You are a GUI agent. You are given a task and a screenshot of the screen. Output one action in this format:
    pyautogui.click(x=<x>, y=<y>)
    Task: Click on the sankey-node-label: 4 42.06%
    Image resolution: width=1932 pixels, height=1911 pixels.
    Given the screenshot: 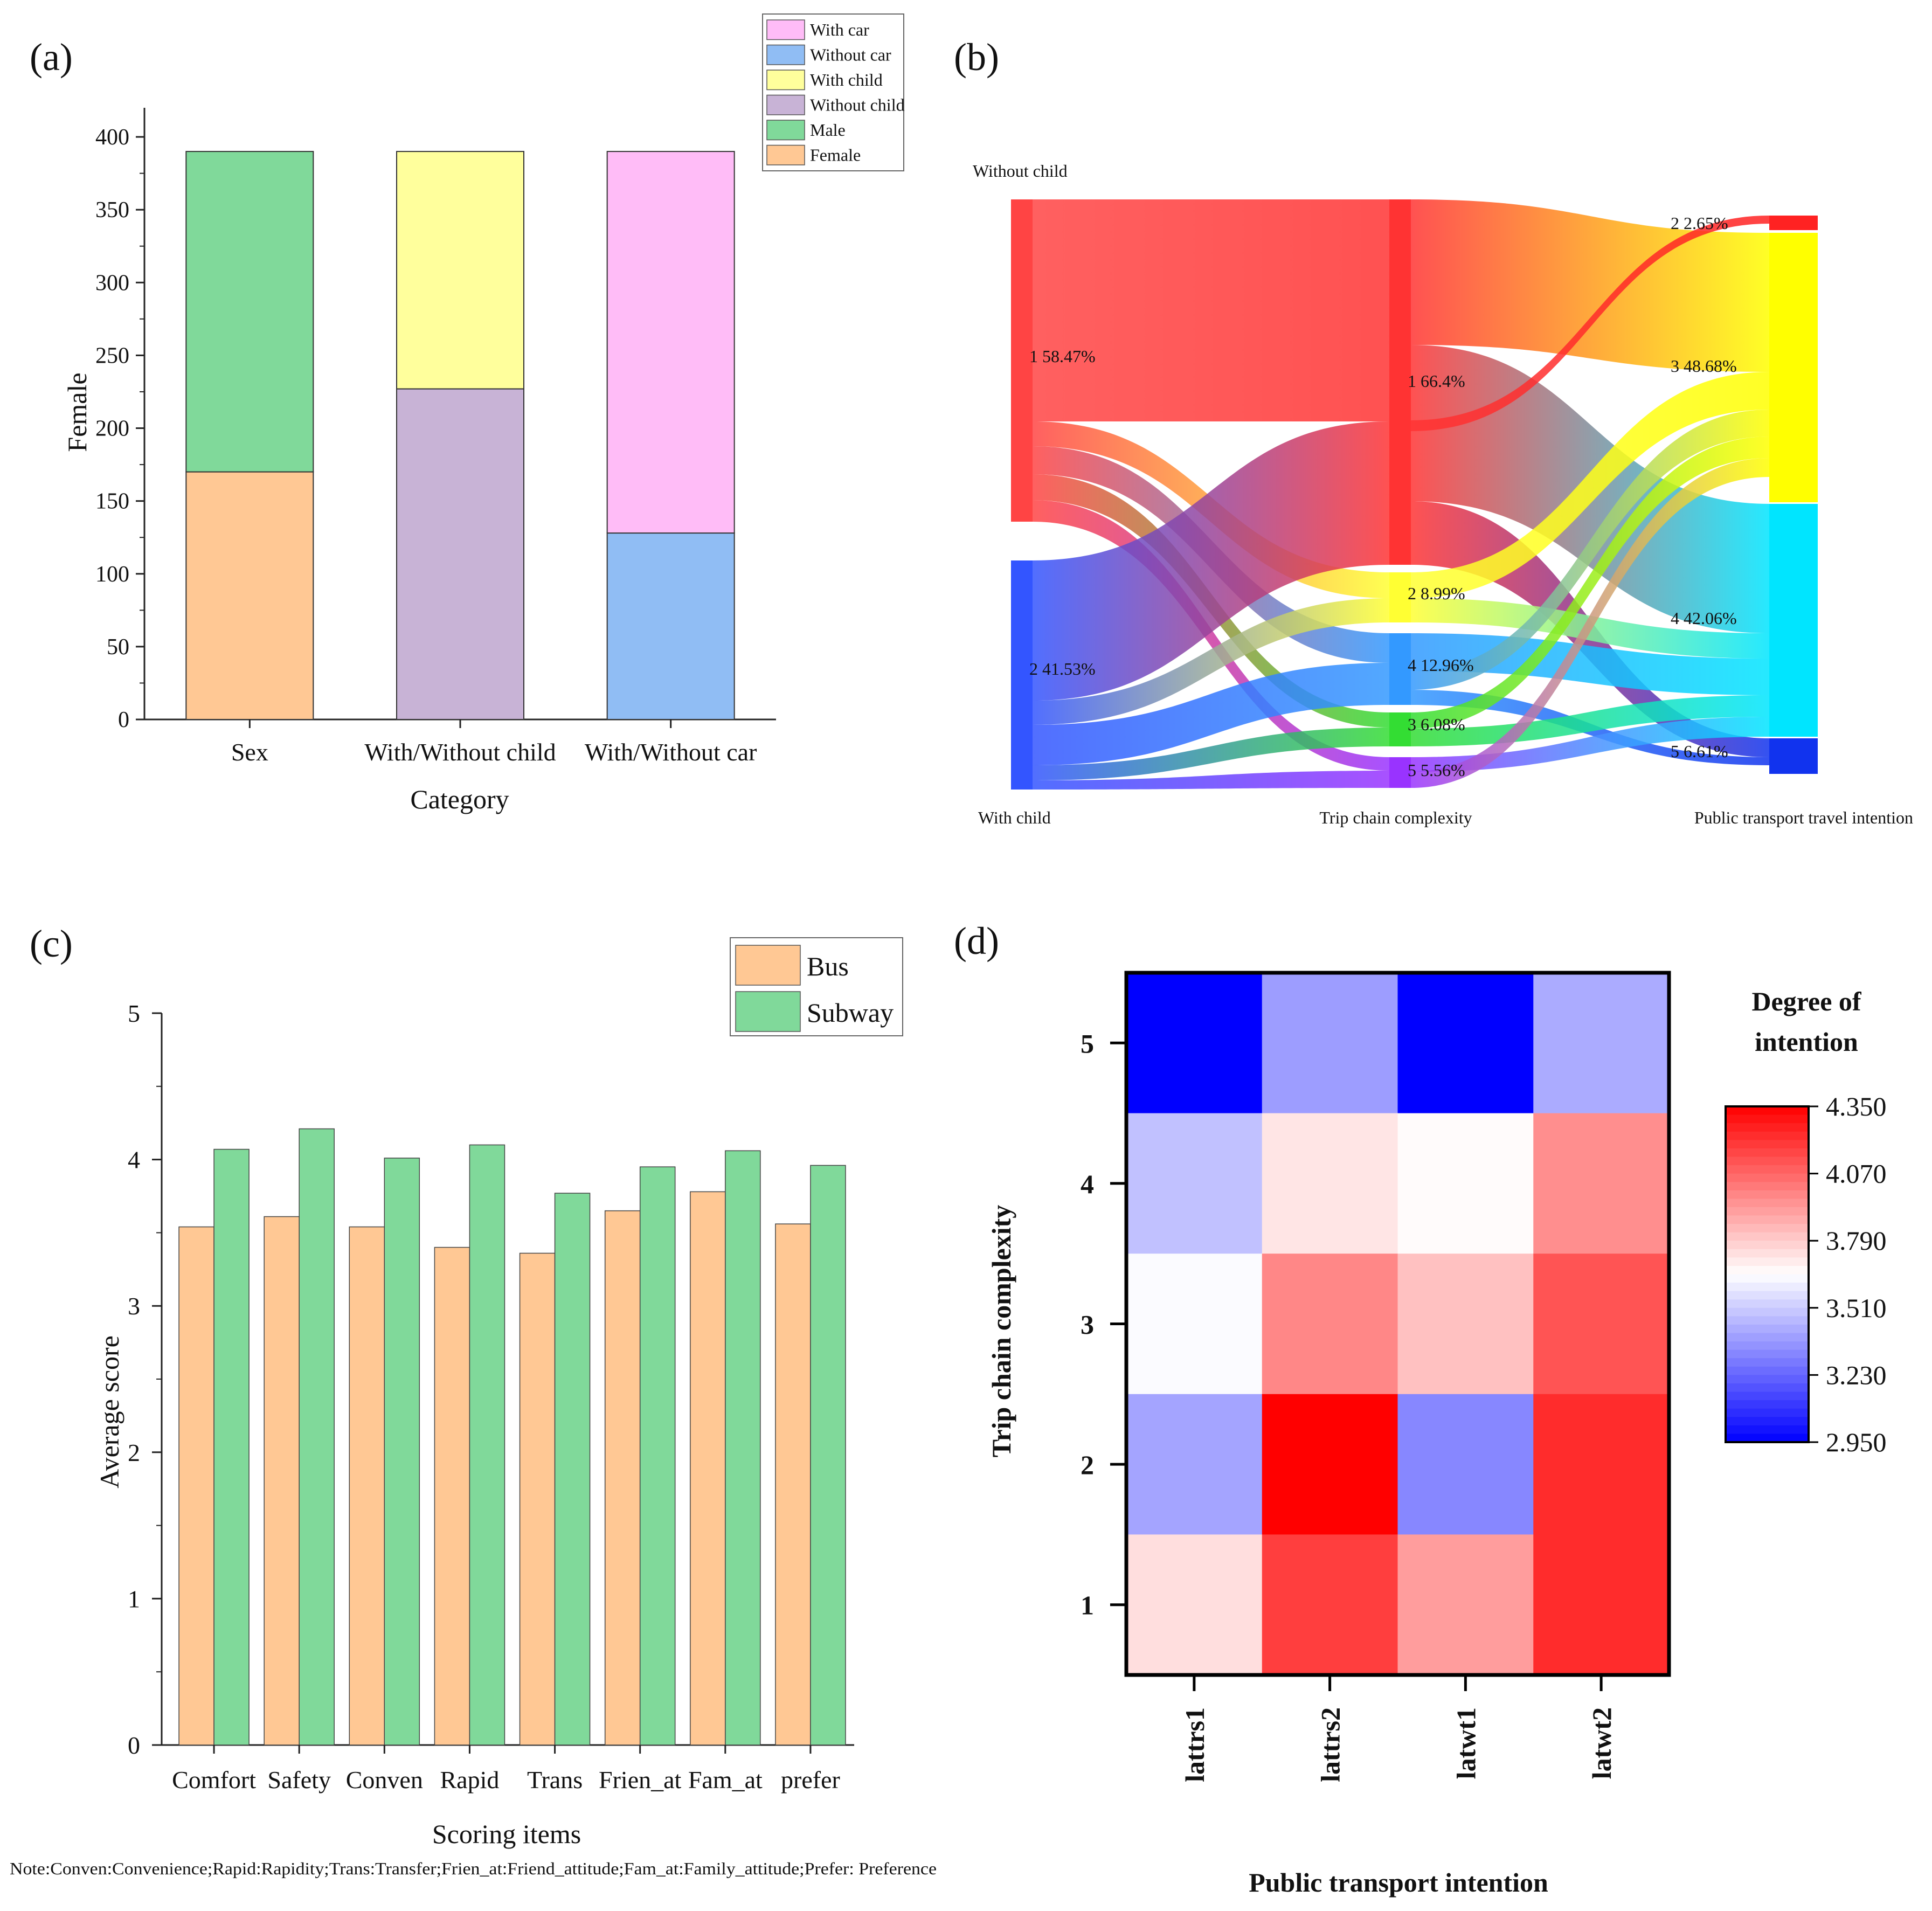 What is the action you would take?
    pyautogui.click(x=1704, y=618)
    